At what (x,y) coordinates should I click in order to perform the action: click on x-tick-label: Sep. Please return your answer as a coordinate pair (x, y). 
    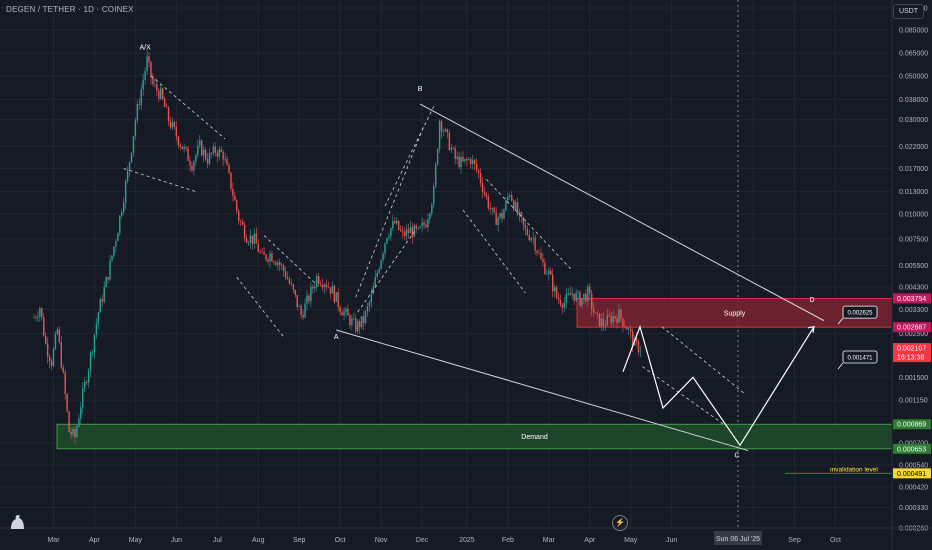
    Looking at the image, I should click on (299, 540).